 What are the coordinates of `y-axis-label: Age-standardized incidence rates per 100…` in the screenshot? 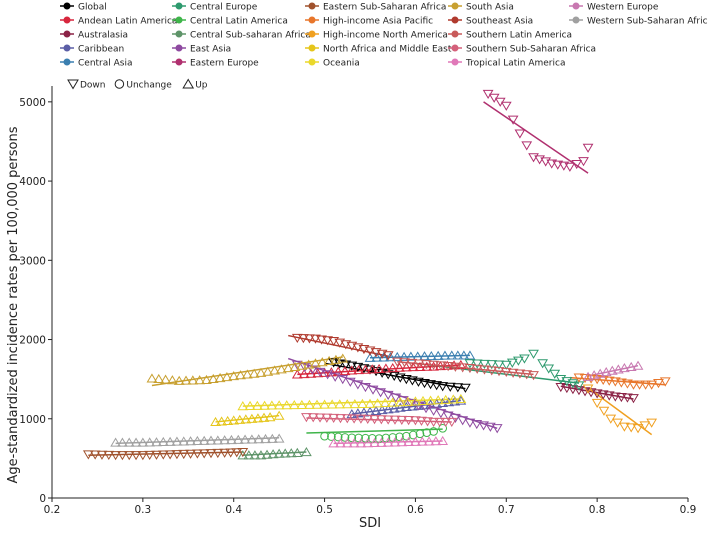 It's located at (13, 304).